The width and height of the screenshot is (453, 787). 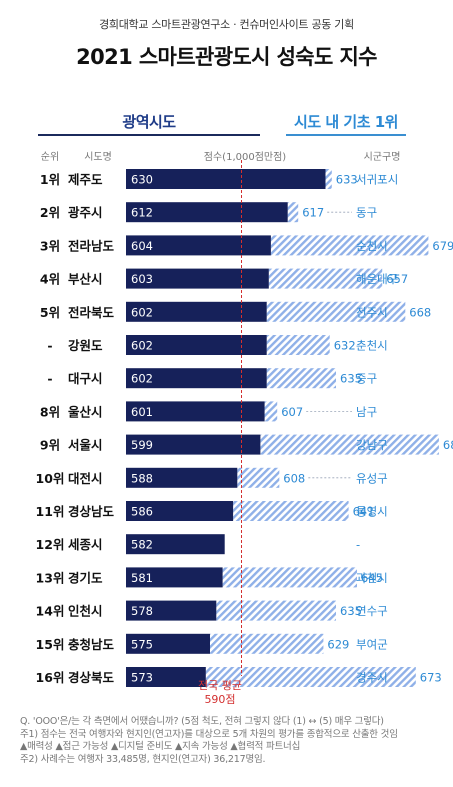 I want to click on city-label: 전라남도, so click(x=91, y=245).